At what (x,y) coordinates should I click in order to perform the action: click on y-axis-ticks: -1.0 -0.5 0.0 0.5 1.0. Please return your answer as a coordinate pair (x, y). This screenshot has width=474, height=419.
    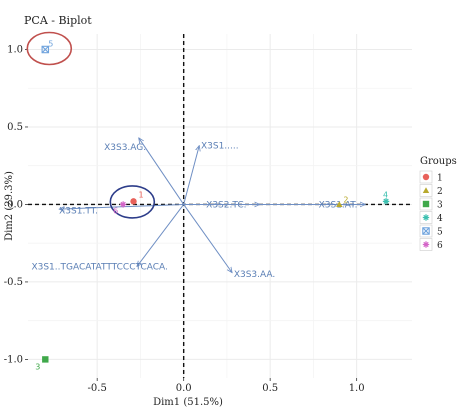
    Looking at the image, I should click on (16, 204).